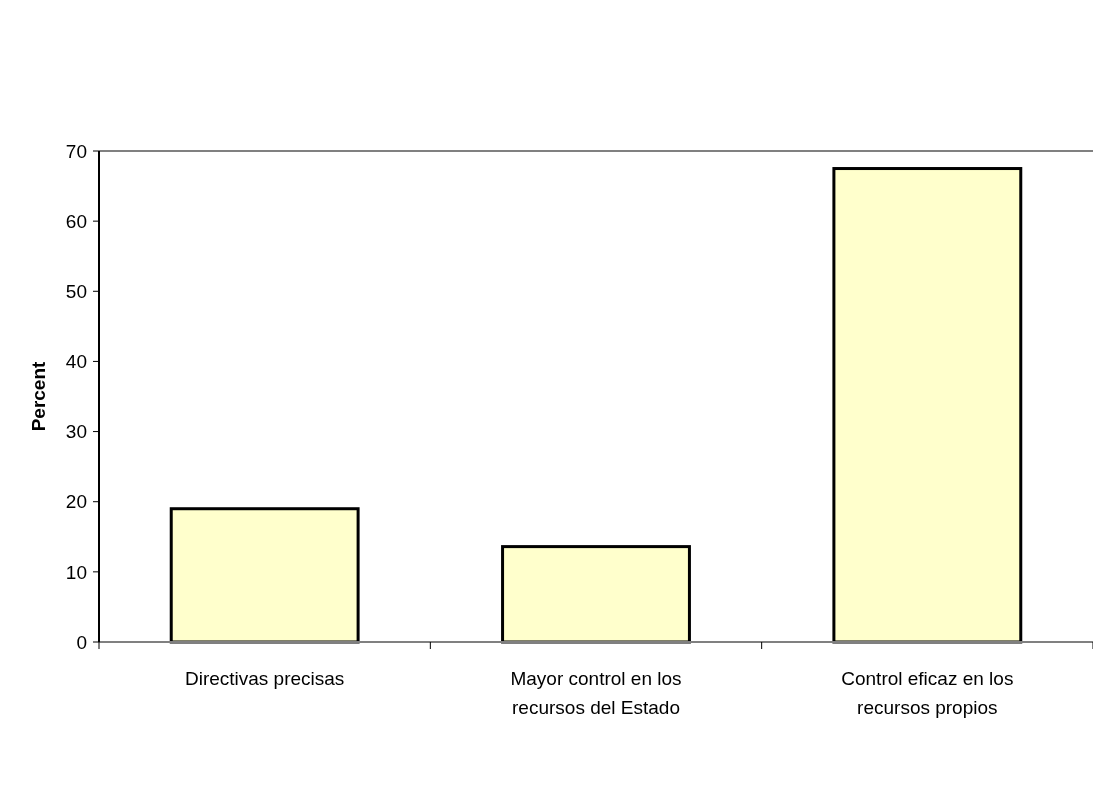  Describe the element at coordinates (76, 502) in the screenshot. I see `y-tick-label: 20` at that location.